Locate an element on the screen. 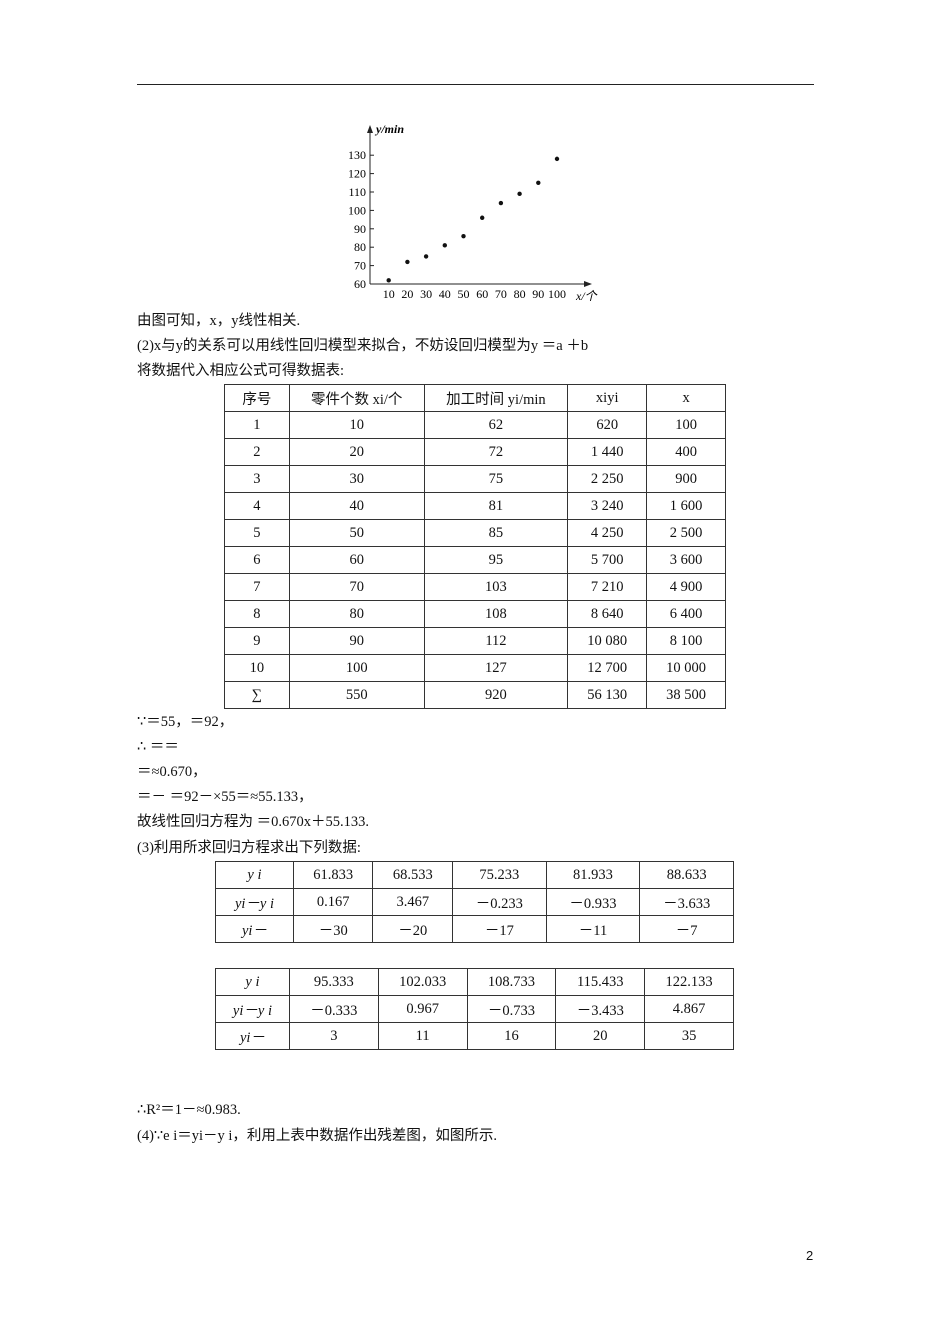 The width and height of the screenshot is (950, 1344). text-line: 将数据代入相应公式可得数据表: is located at coordinates (241, 371).